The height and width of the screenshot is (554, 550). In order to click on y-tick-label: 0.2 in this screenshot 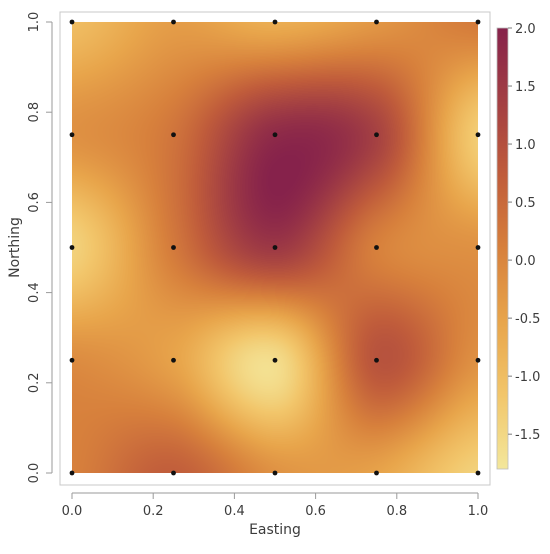, I will do `click(34, 382)`.